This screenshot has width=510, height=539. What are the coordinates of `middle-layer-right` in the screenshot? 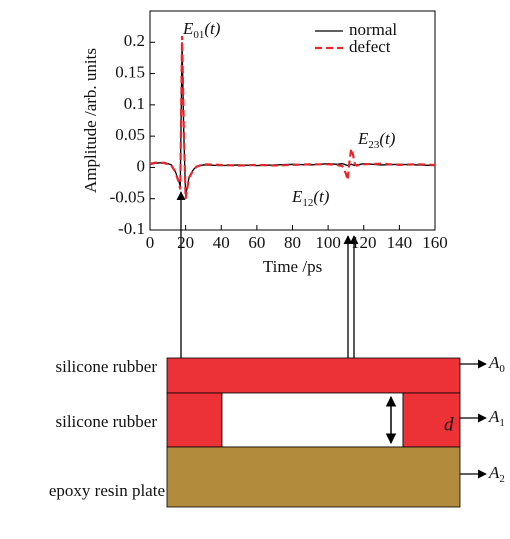 It's located at (431, 420).